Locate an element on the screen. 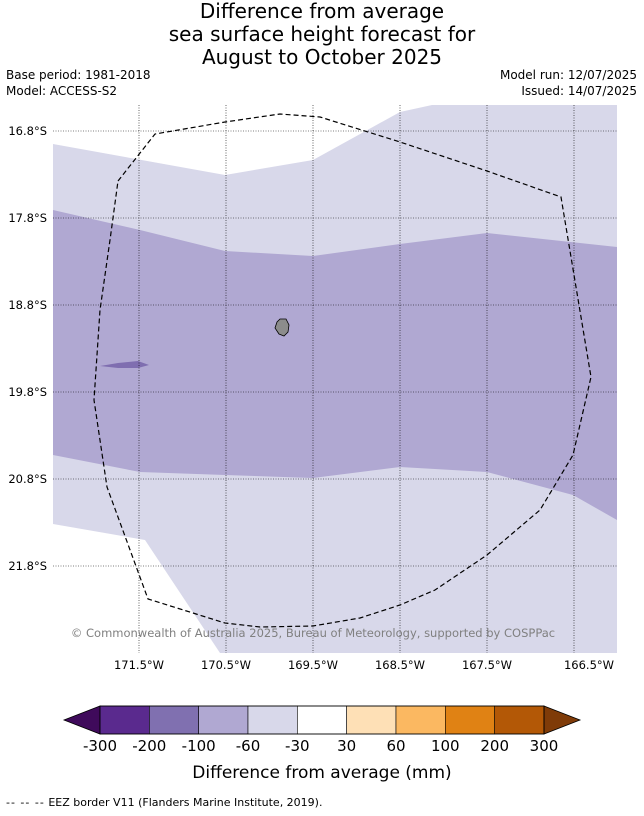 The height and width of the screenshot is (816, 644). colorbar-tick-6: 30 is located at coordinates (346, 746).